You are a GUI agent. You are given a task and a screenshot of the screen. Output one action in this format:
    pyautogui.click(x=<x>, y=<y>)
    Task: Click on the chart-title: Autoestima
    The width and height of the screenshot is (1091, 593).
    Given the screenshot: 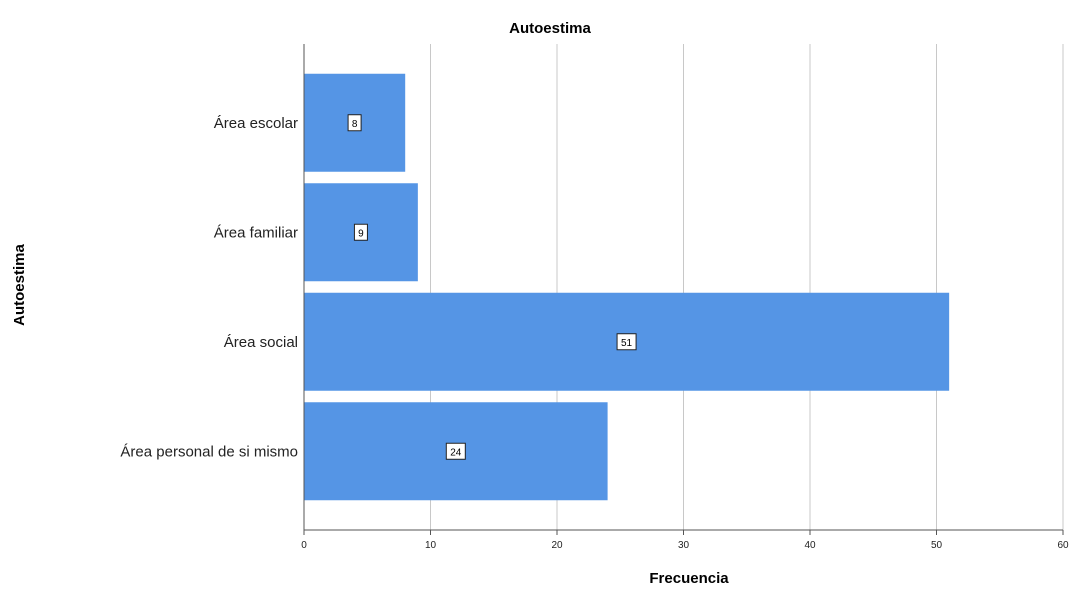 What is the action you would take?
    pyautogui.click(x=550, y=28)
    